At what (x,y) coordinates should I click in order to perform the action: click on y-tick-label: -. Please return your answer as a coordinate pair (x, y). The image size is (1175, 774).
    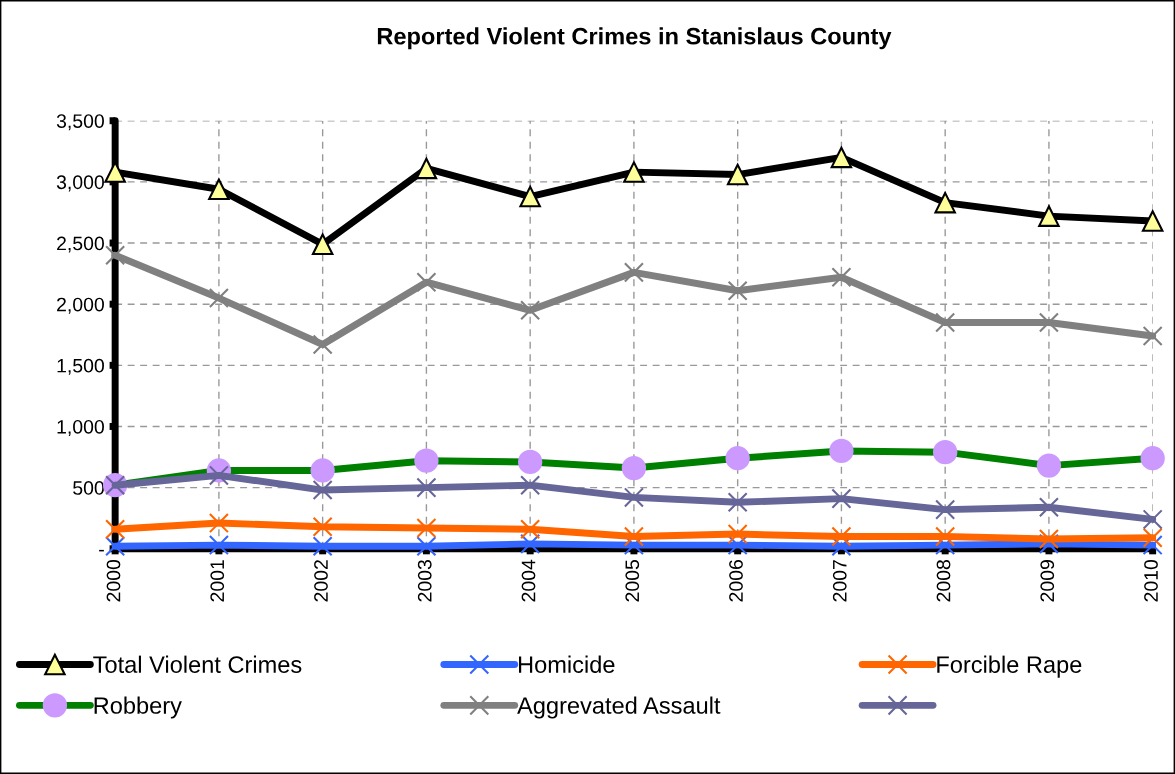
    Looking at the image, I should click on (101, 550).